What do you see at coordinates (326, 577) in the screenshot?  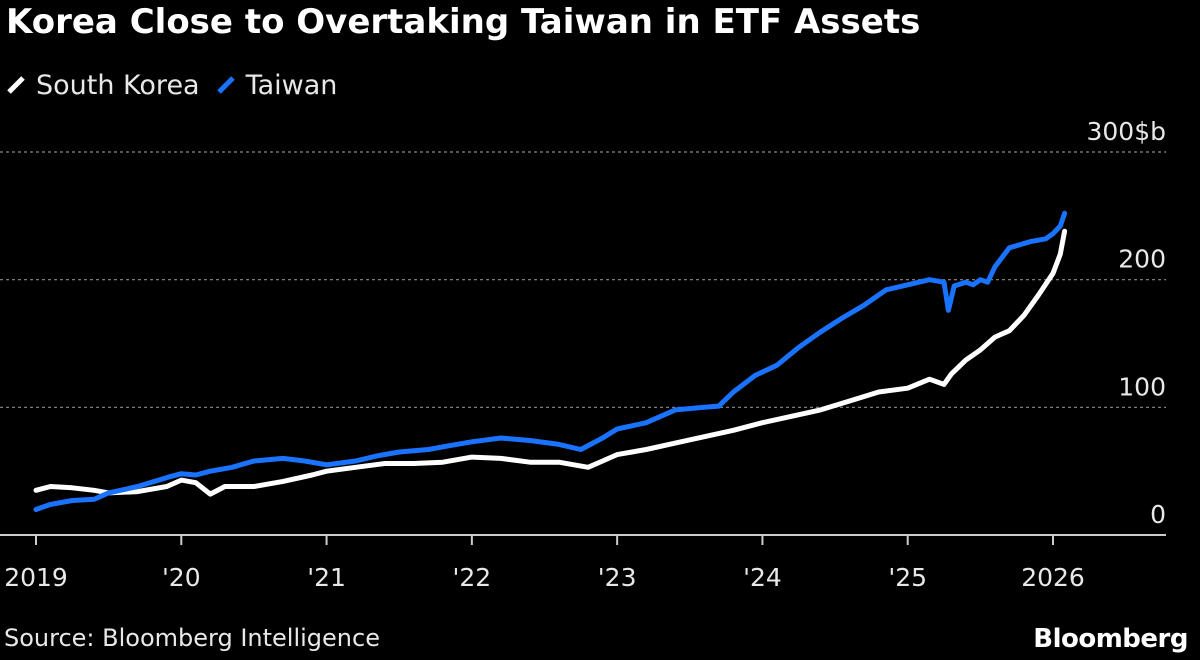 I see `x-tick-label-2: '21` at bounding box center [326, 577].